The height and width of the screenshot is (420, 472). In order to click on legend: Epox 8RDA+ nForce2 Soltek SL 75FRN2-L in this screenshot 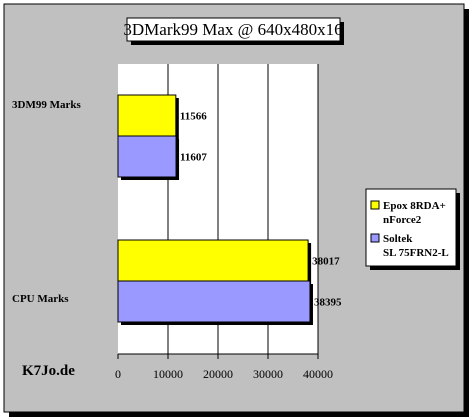, I will do `click(412, 229)`.